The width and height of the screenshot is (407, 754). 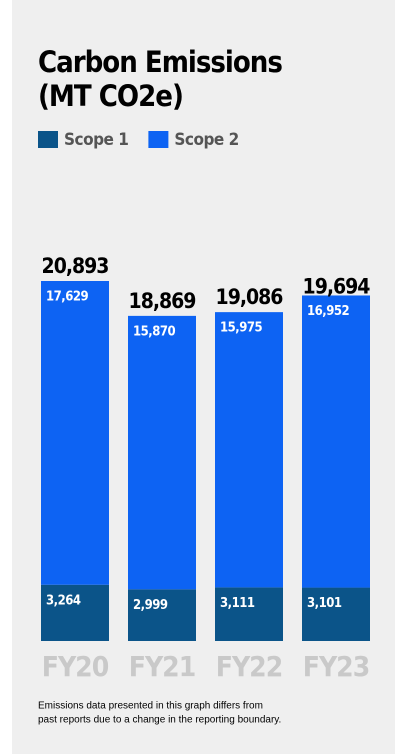 What do you see at coordinates (110, 96) in the screenshot?
I see `chart-title: (MT CO2e)` at bounding box center [110, 96].